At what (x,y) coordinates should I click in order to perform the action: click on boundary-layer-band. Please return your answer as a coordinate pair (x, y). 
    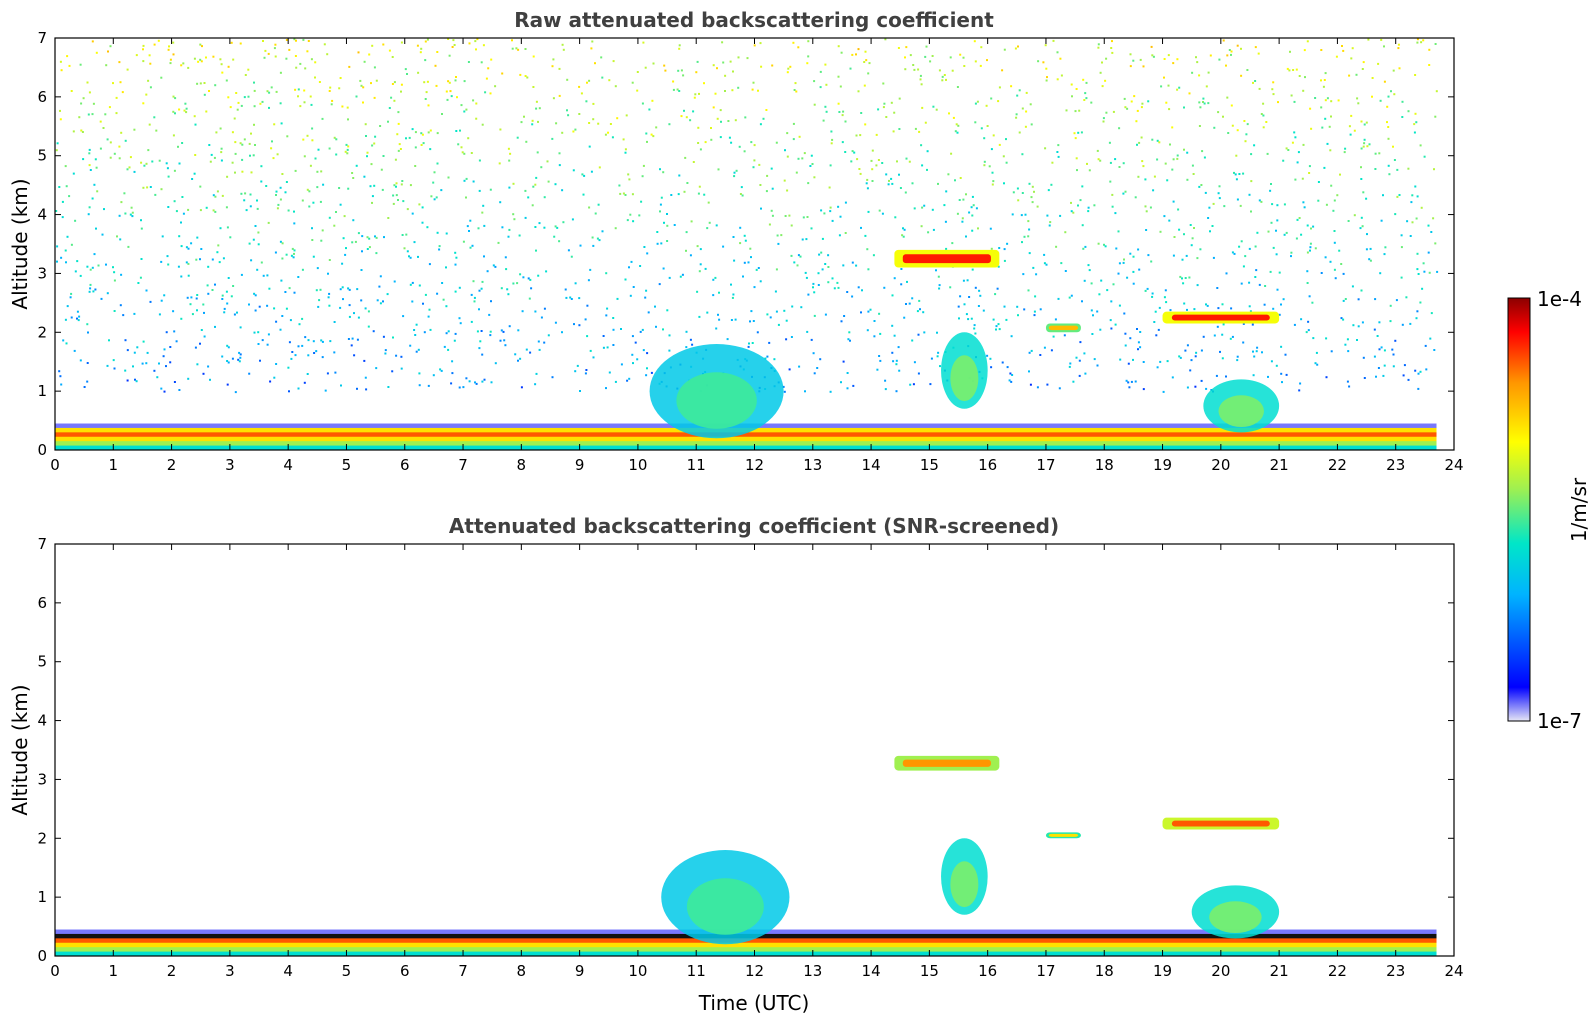
    Looking at the image, I should click on (746, 444).